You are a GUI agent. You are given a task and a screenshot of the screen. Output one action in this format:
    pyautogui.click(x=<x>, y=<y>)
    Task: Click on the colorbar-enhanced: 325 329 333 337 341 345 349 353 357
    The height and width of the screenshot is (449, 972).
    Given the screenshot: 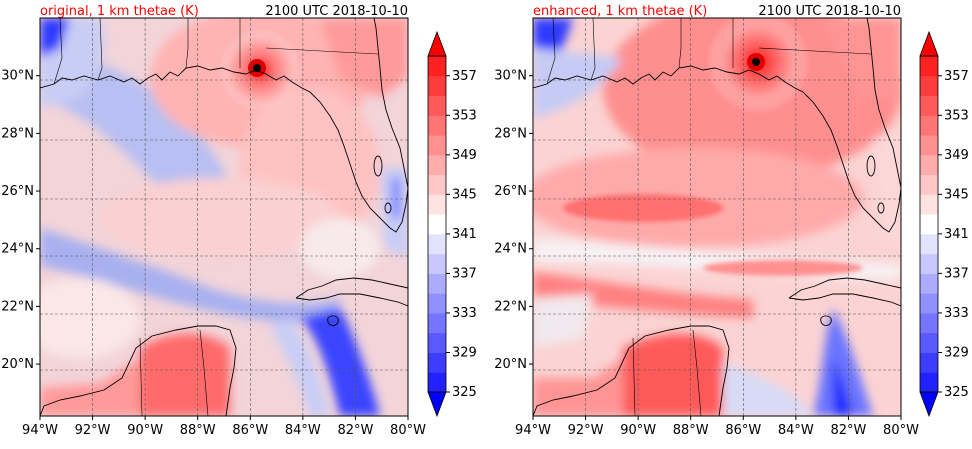 What is the action you would take?
    pyautogui.click(x=944, y=224)
    